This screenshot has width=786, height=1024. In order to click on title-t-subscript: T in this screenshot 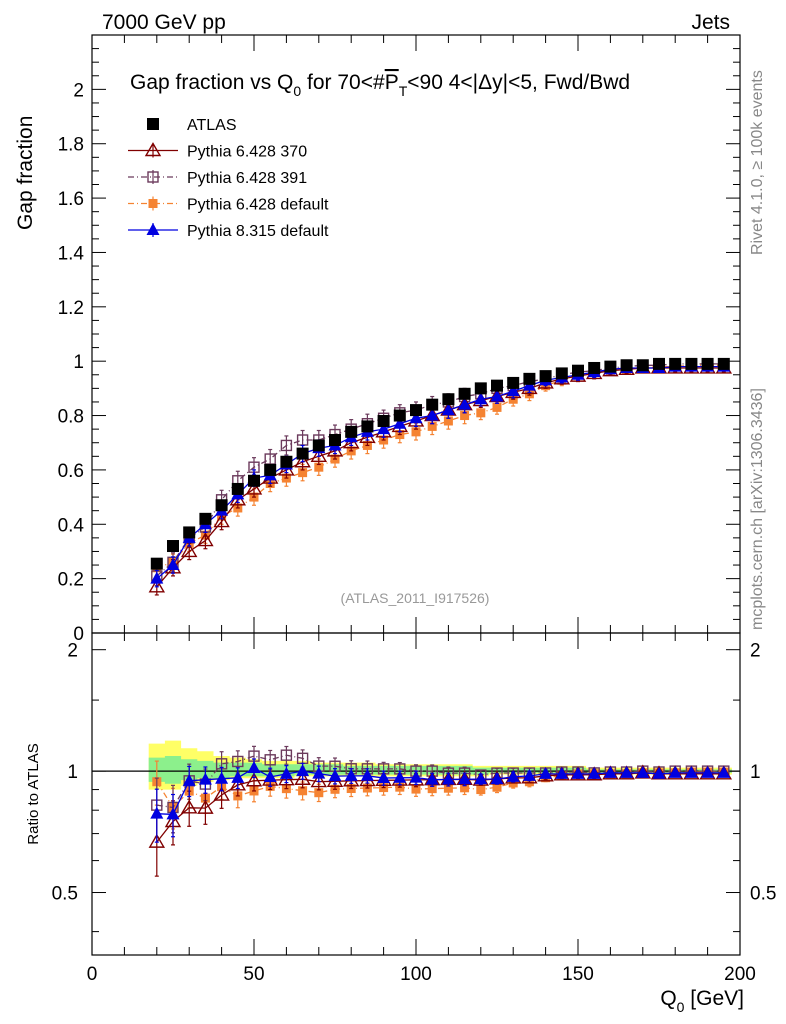, I will do `click(403, 91)`.